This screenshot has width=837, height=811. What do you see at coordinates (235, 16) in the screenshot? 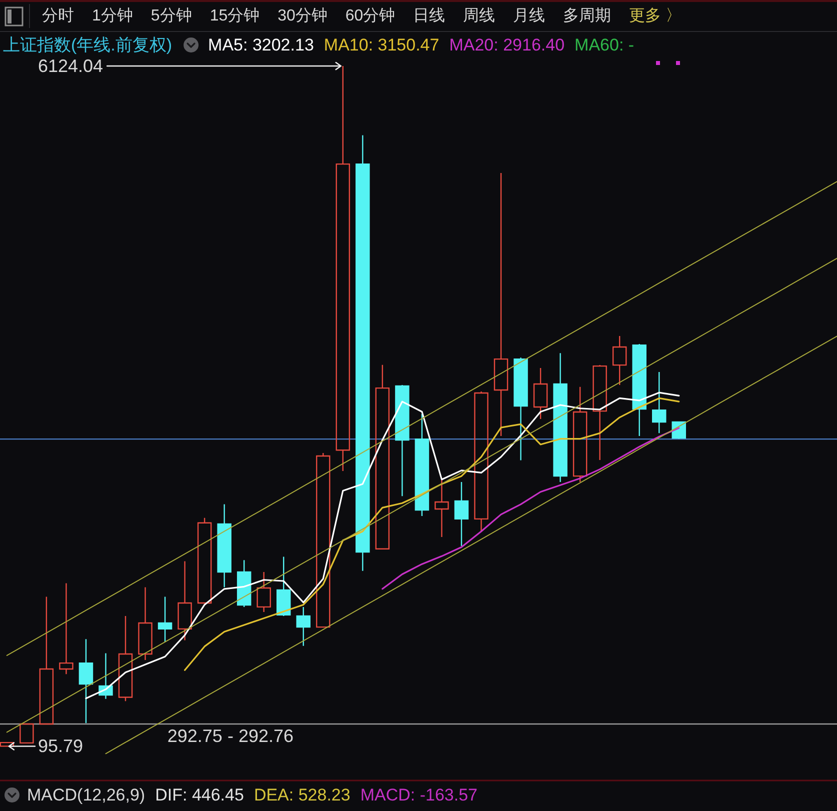
I see `text: 15分钟` at bounding box center [235, 16].